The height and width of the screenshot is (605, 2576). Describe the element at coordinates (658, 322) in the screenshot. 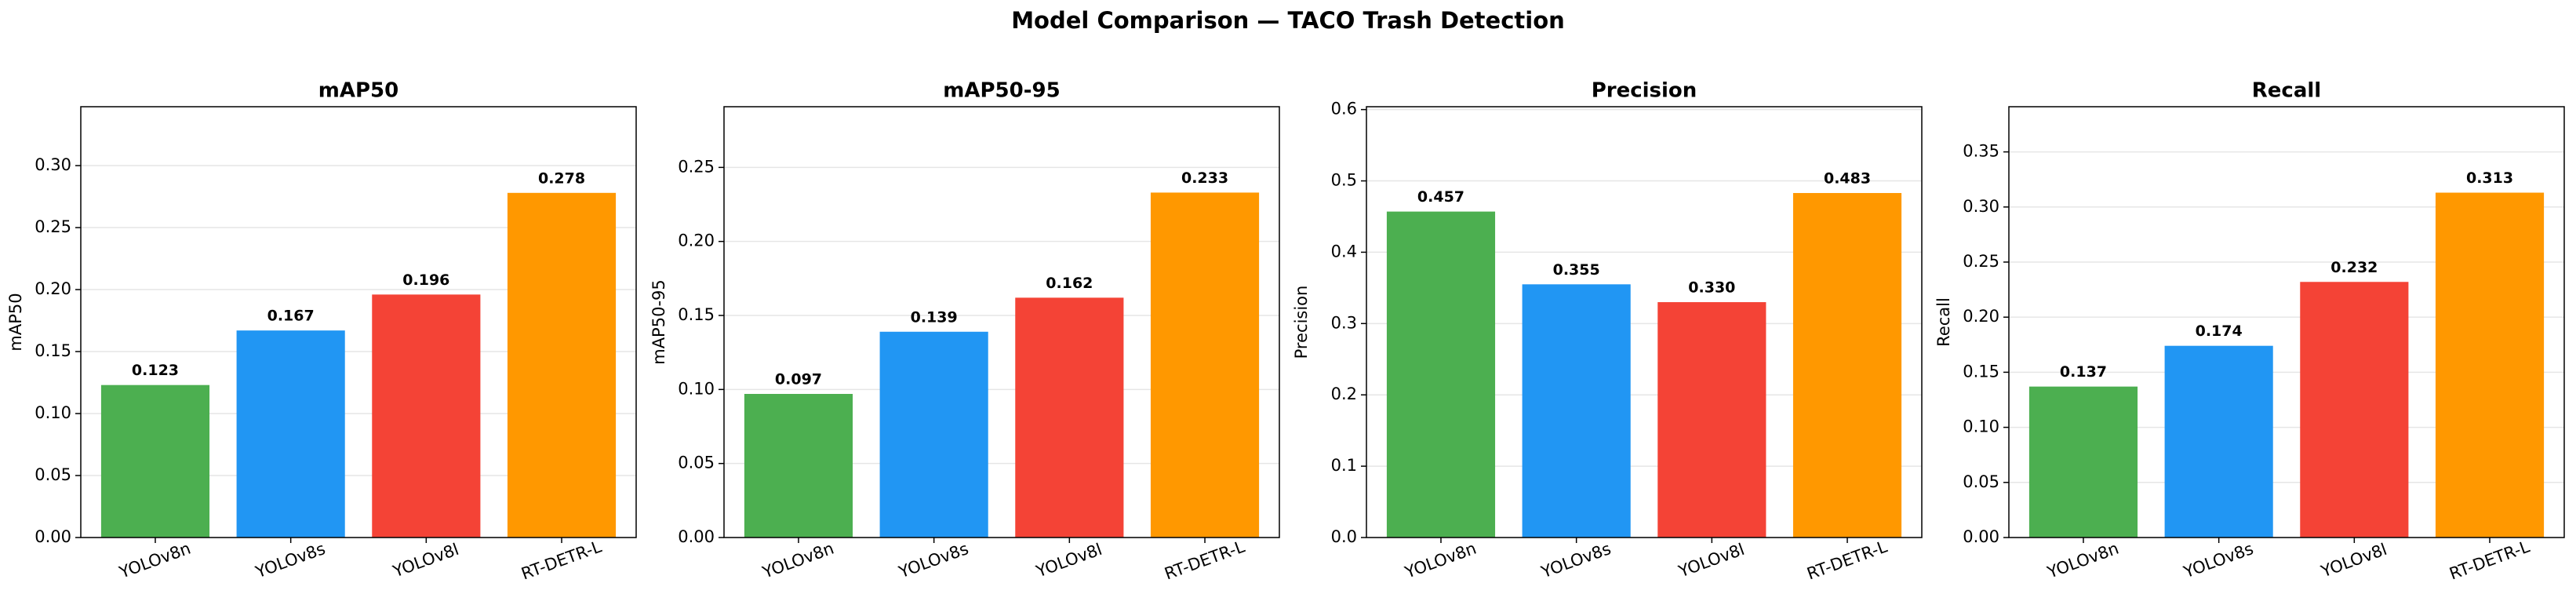

I see `y-axis-label: mAP50-95` at that location.